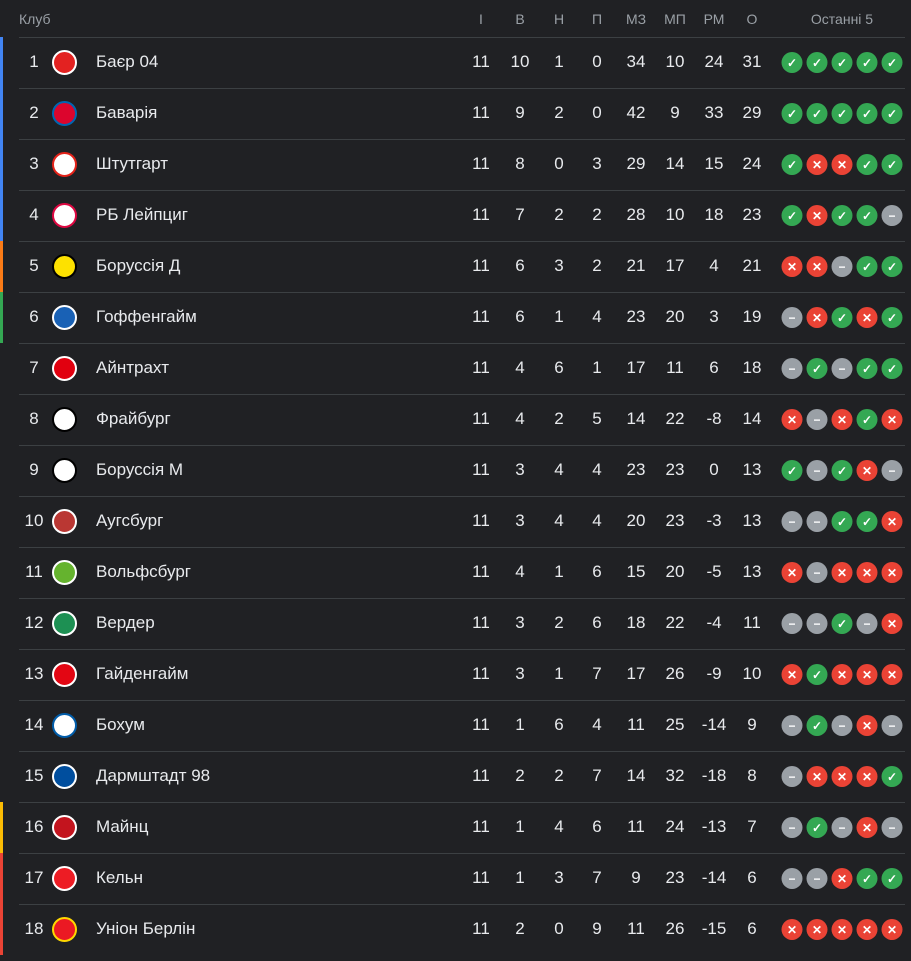 This screenshot has height=961, width=911. Describe the element at coordinates (142, 214) in the screenshot. I see `club-name: РБ Лейпциг` at that location.